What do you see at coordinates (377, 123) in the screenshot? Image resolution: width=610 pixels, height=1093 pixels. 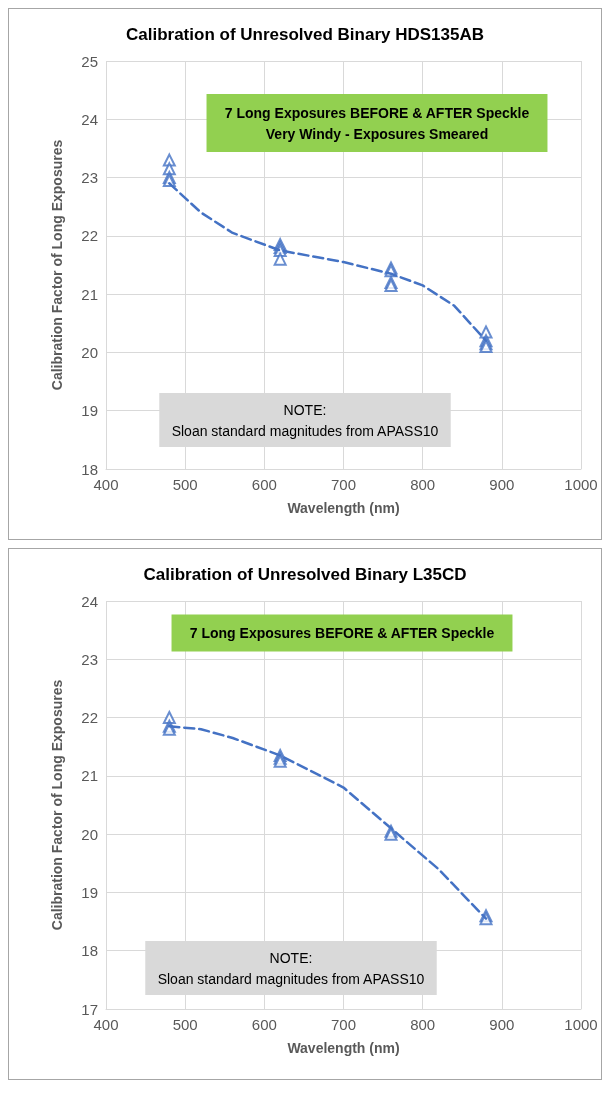 I see `annotation: 7 Long Exposures BEFORE & AFTER Speckle Very Windy - Exposures Smeared` at bounding box center [377, 123].